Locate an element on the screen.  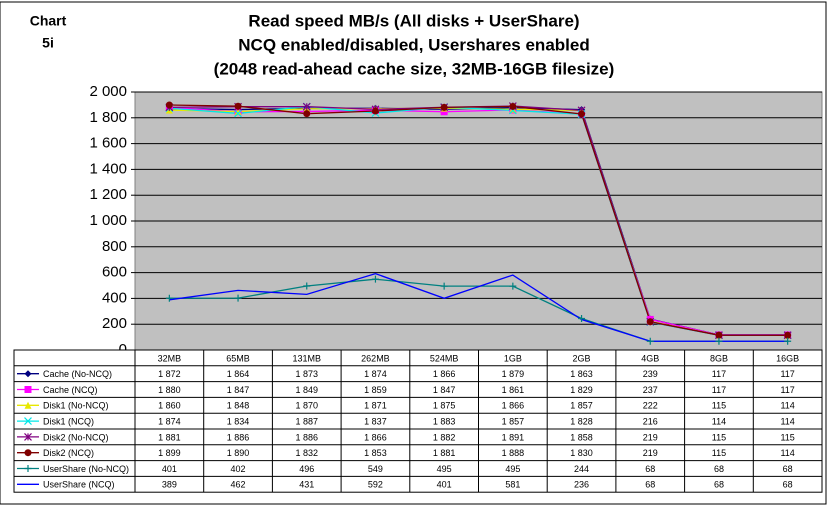
y-tick-label: 2 000 is located at coordinates (108, 91).